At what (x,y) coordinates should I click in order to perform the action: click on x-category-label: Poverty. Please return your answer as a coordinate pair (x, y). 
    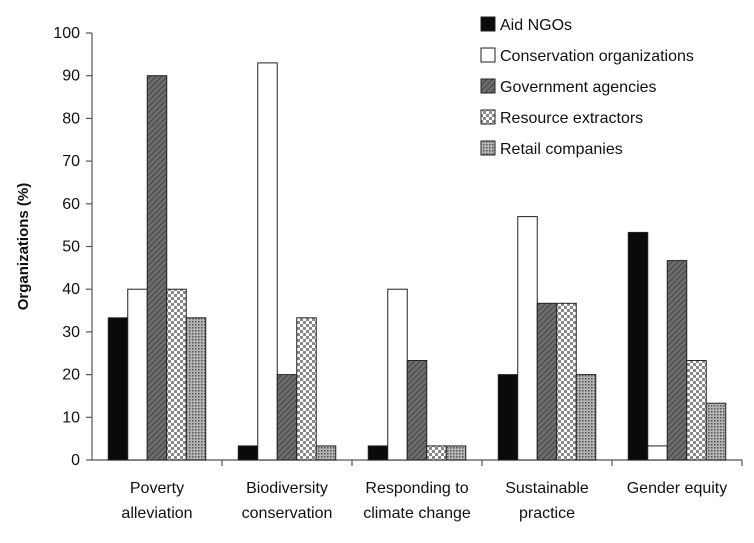
    Looking at the image, I should click on (157, 488).